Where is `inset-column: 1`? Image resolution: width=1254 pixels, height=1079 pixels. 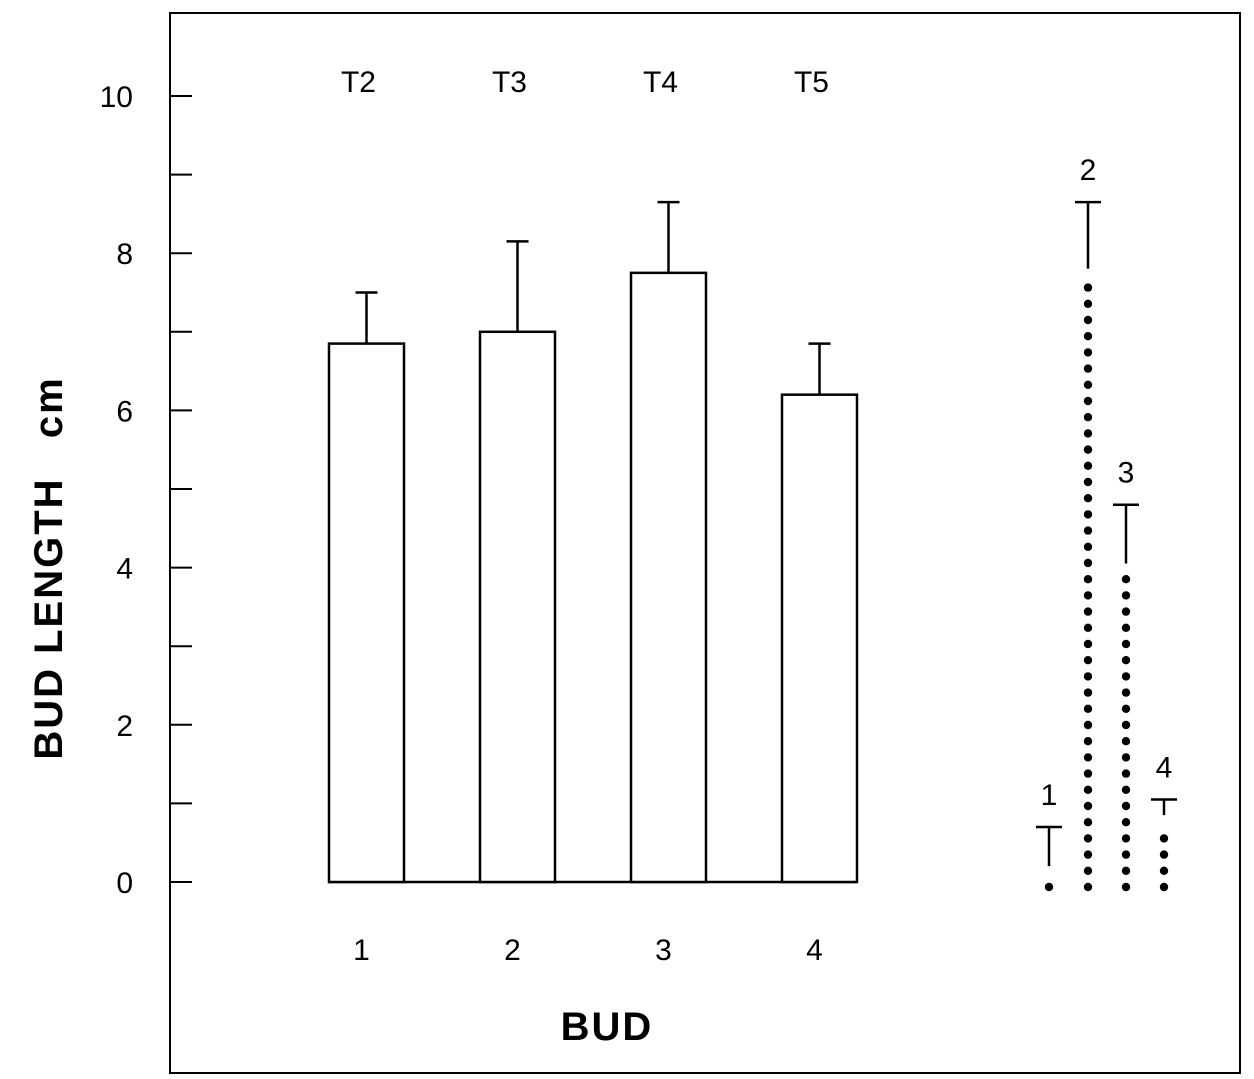 inset-column: 1 is located at coordinates (1049, 835).